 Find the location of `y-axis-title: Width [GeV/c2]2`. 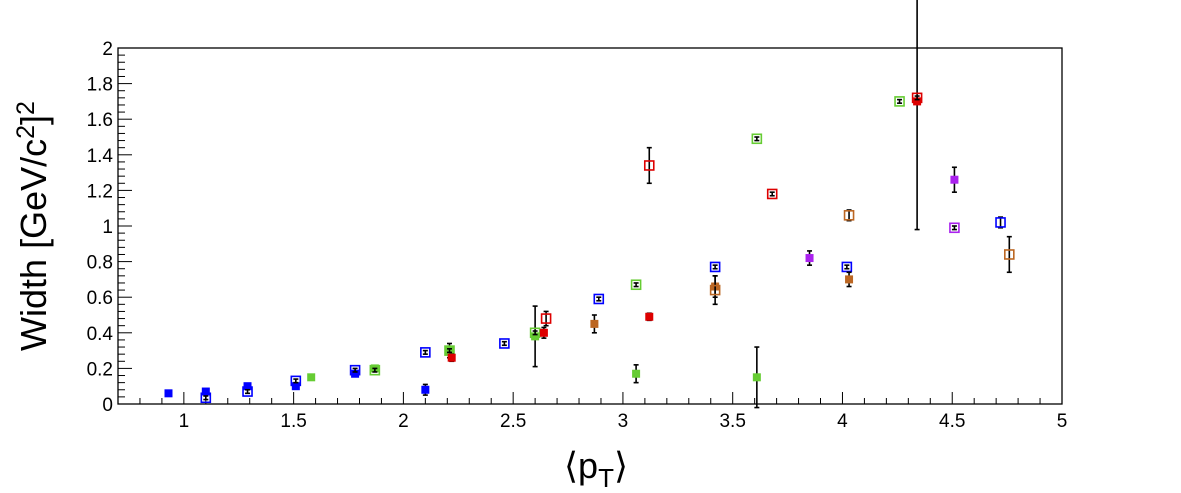

y-axis-title: Width [GeV/c2]2 is located at coordinates (33, 226).